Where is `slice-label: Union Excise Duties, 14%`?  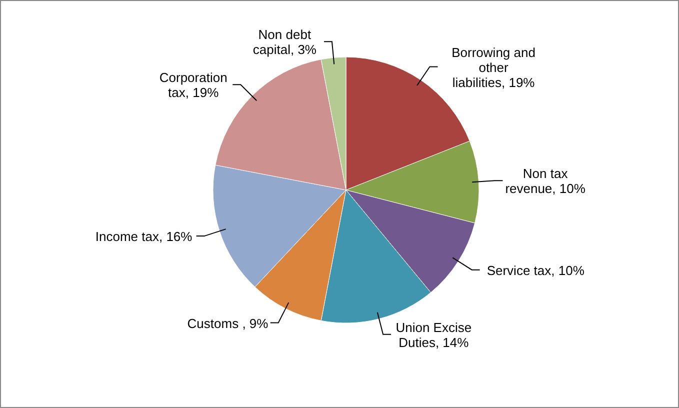
slice-label: Union Excise Duties, 14% is located at coordinates (434, 335).